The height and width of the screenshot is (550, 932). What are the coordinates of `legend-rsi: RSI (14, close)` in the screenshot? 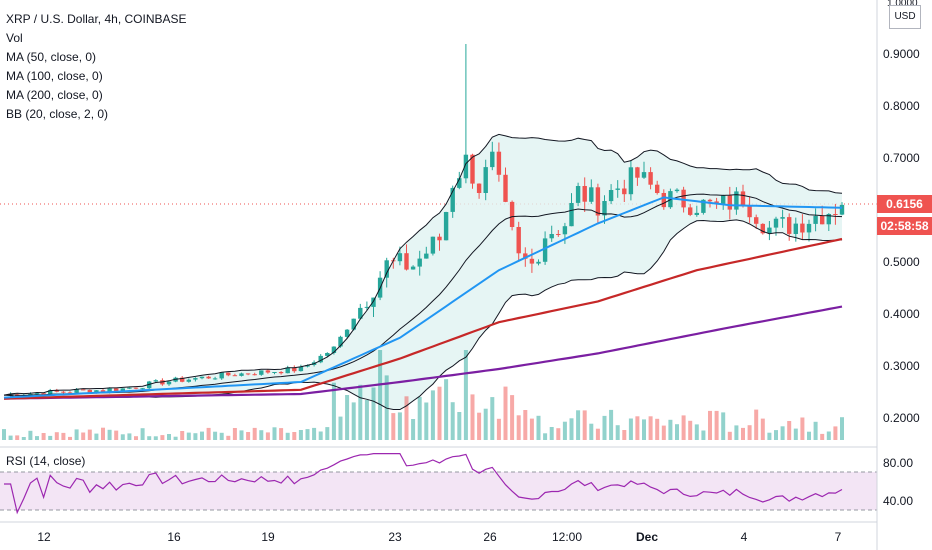 It's located at (46, 461).